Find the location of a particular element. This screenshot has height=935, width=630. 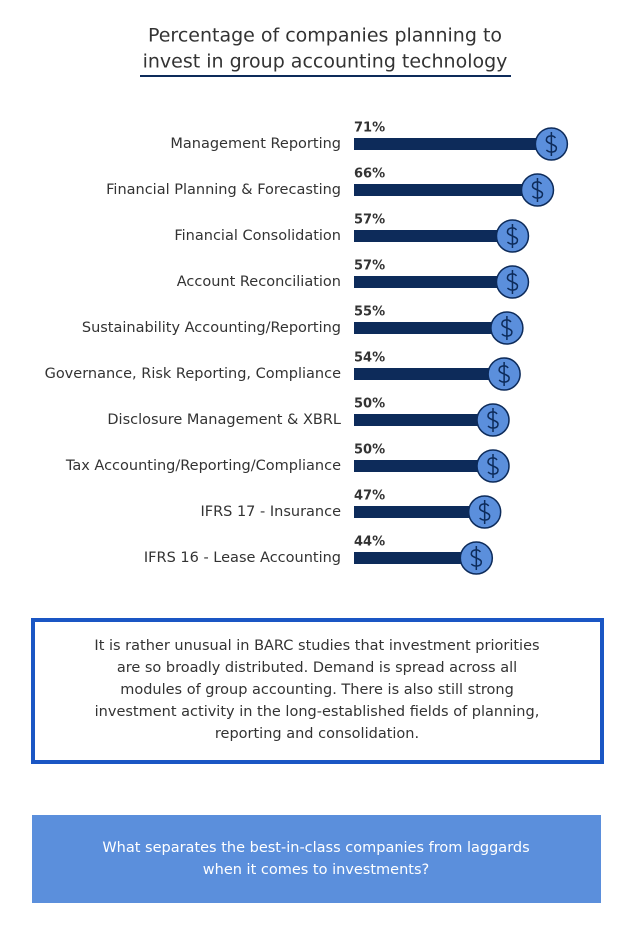

value-label: 55% is located at coordinates (369, 312).